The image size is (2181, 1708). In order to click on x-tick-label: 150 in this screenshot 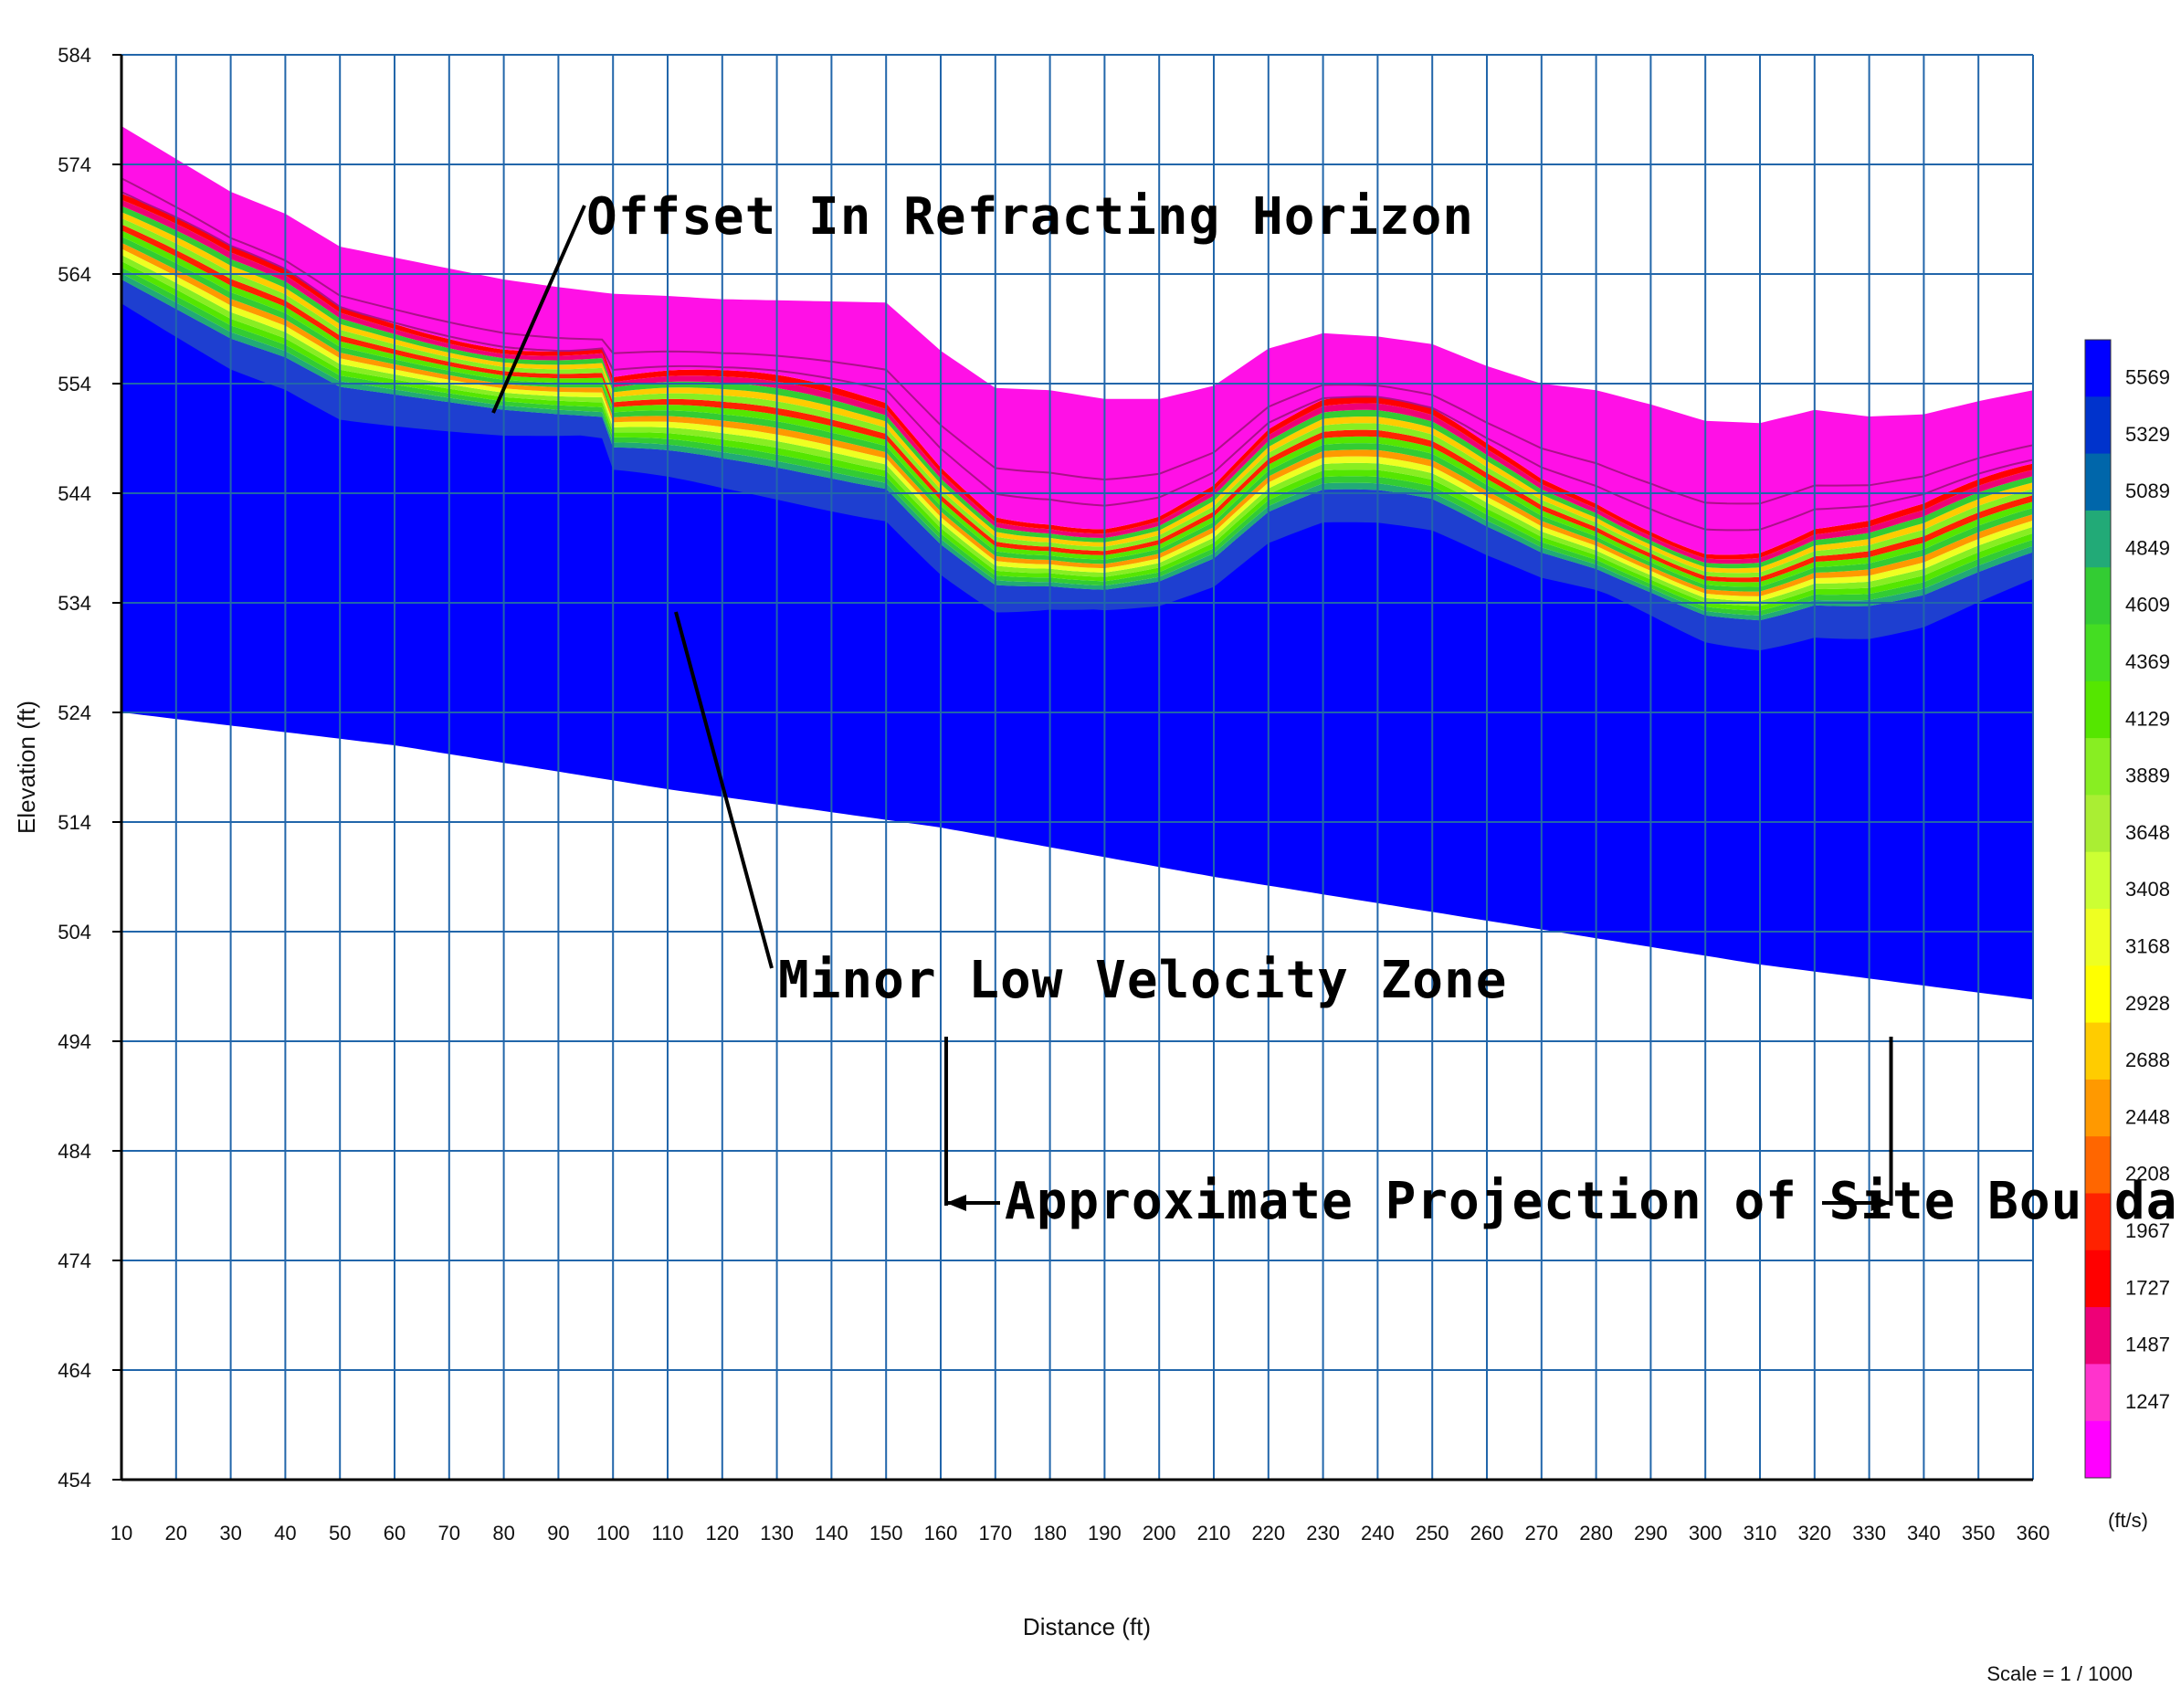, I will do `click(886, 1533)`.